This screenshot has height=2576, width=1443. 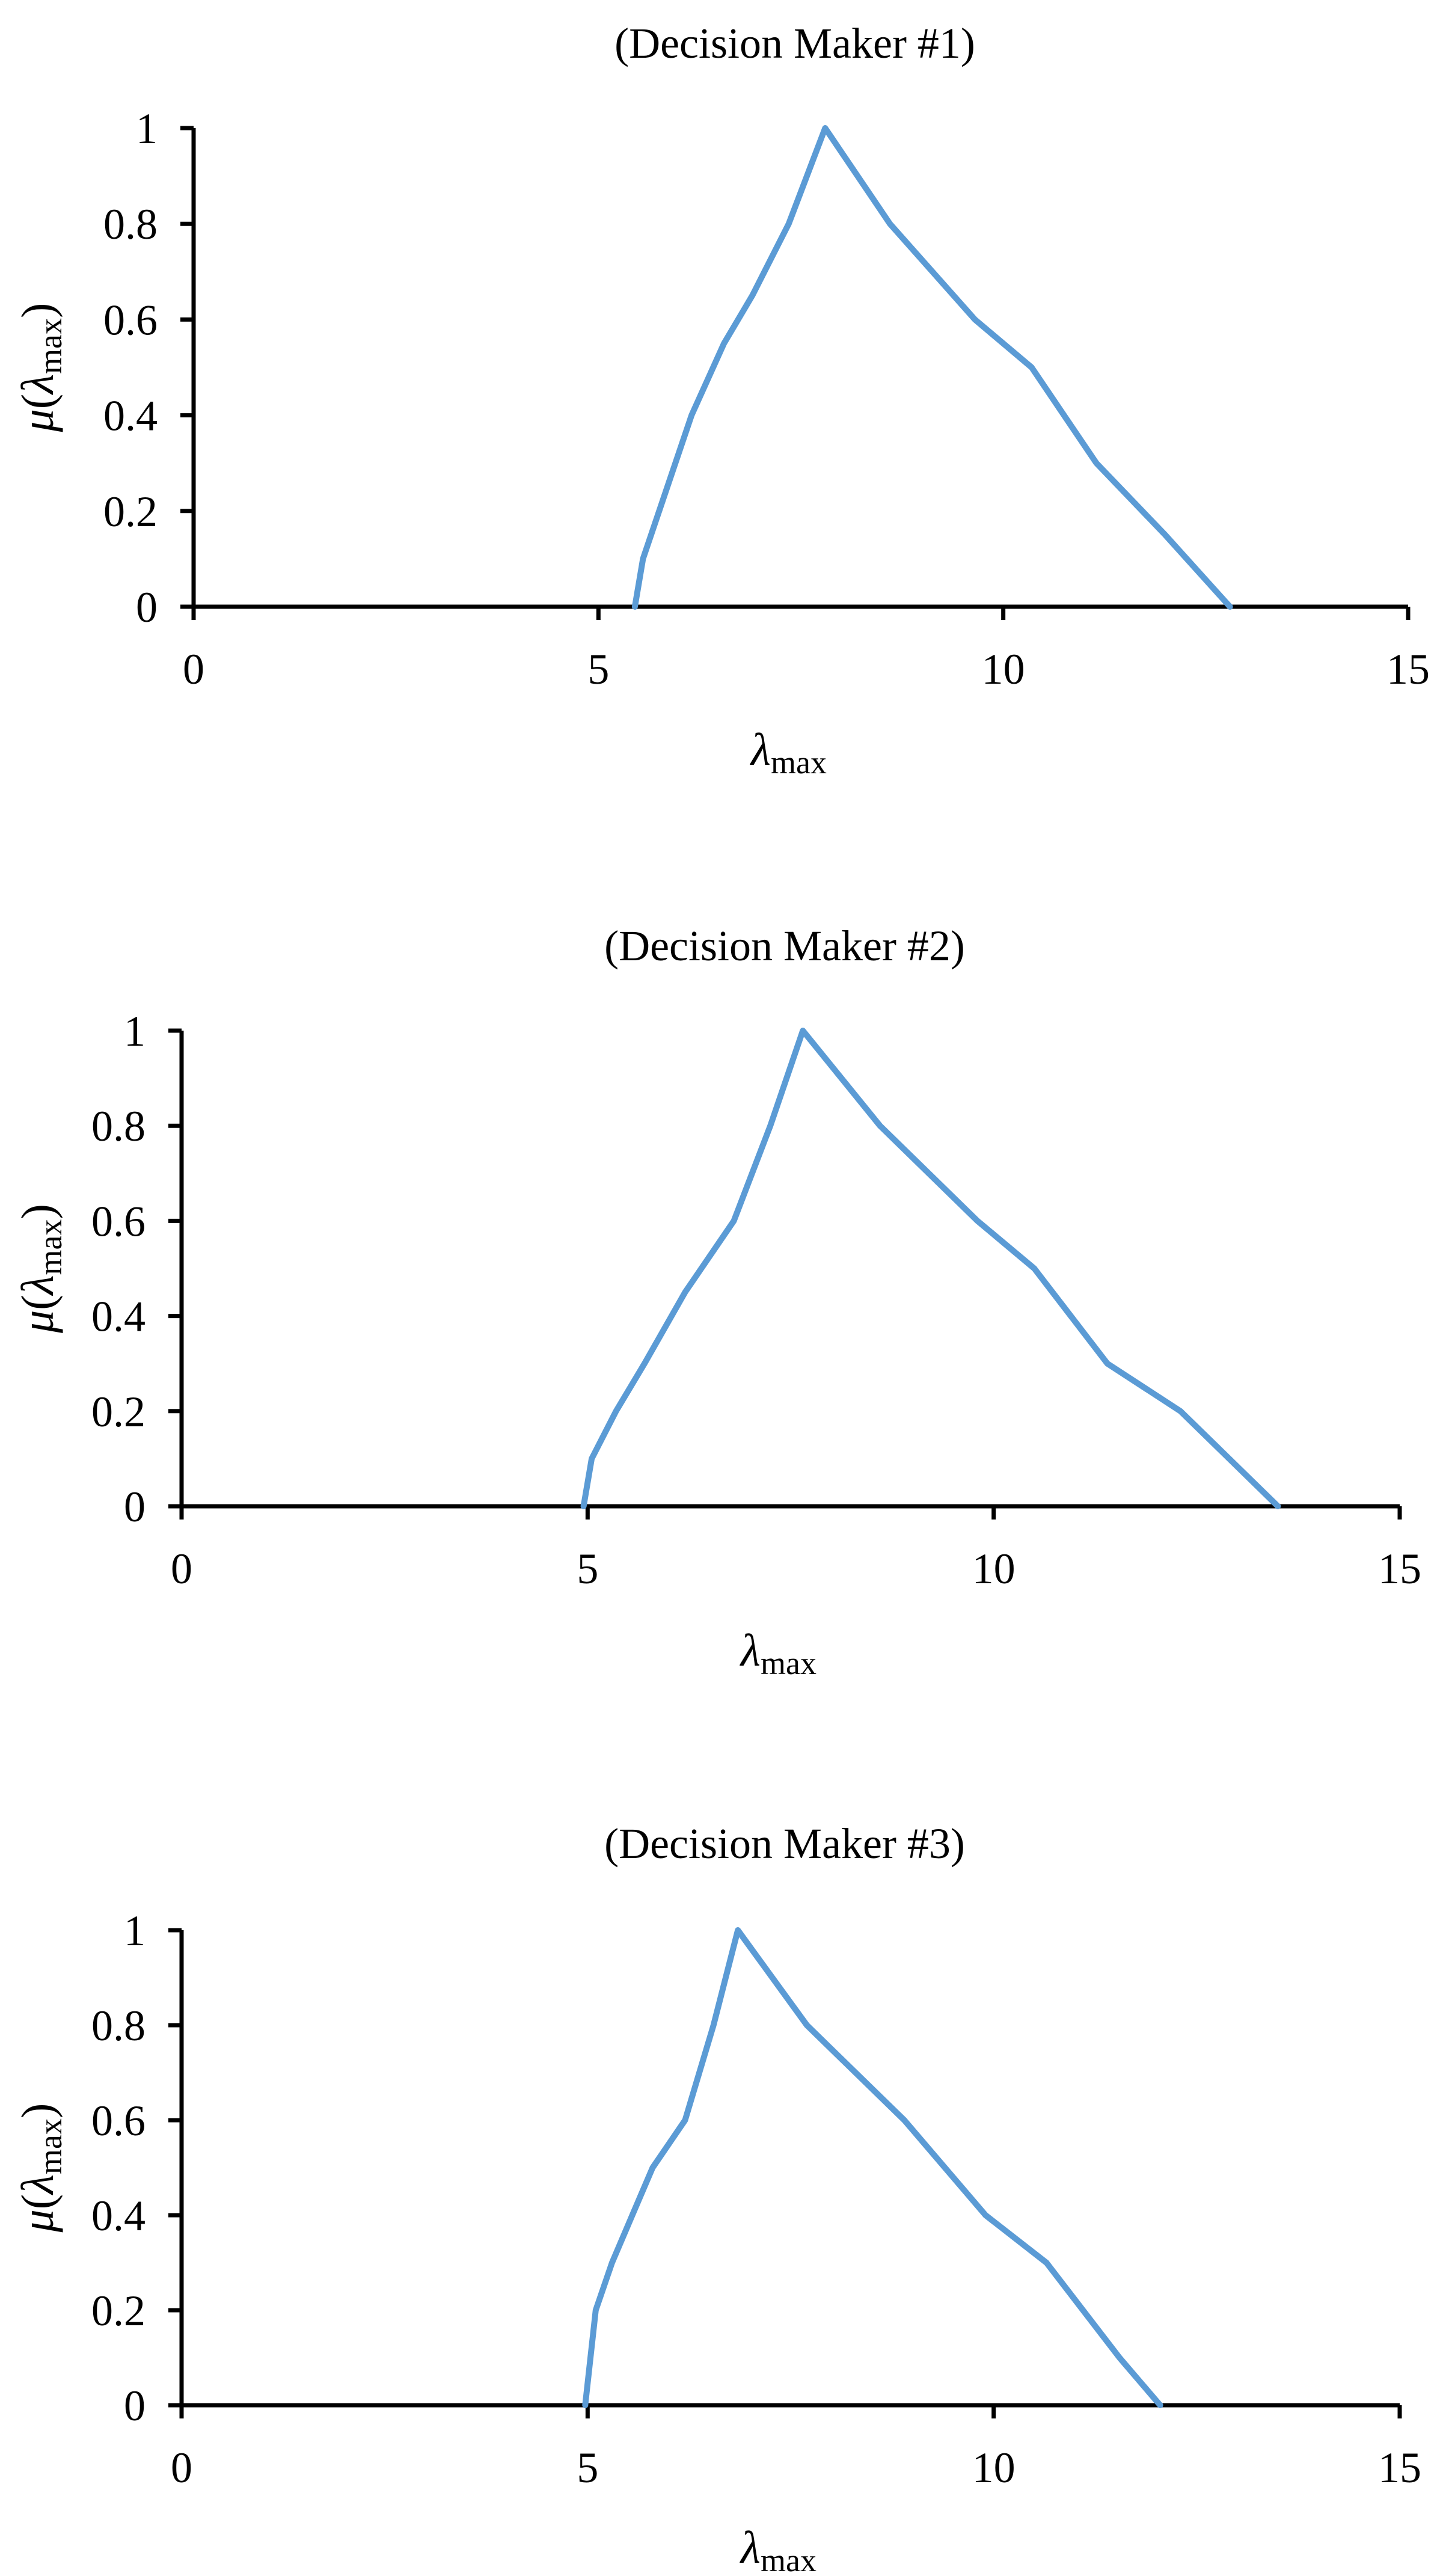 What do you see at coordinates (784, 1844) in the screenshot?
I see `chart-title: (Decision Maker #3)` at bounding box center [784, 1844].